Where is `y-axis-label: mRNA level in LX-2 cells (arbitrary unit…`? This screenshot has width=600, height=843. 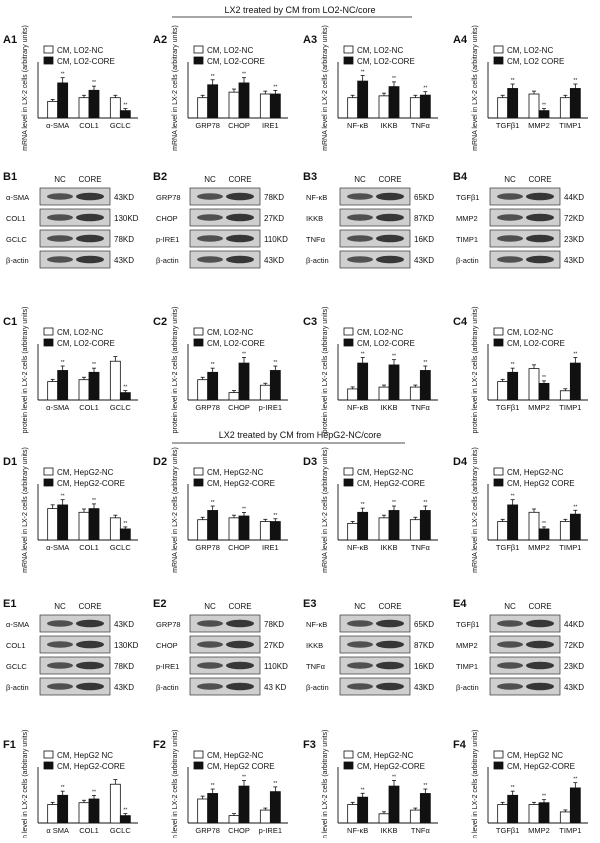
y-axis-label: mRNA level in LX-2 cells (arbitrary unit… is located at coordinates (325, 88).